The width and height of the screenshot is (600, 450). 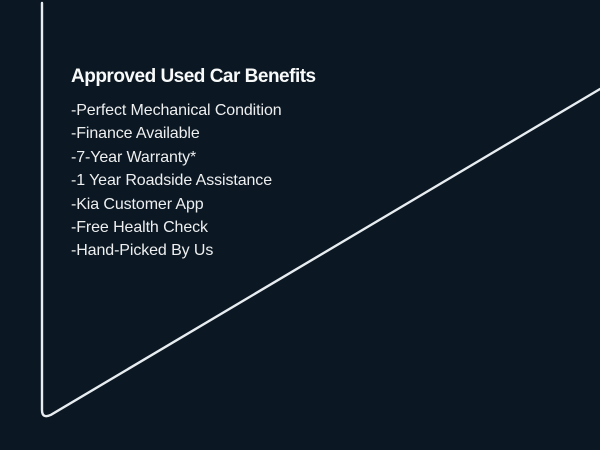 What do you see at coordinates (135, 134) in the screenshot?
I see `benefit-item: -Finance Available` at bounding box center [135, 134].